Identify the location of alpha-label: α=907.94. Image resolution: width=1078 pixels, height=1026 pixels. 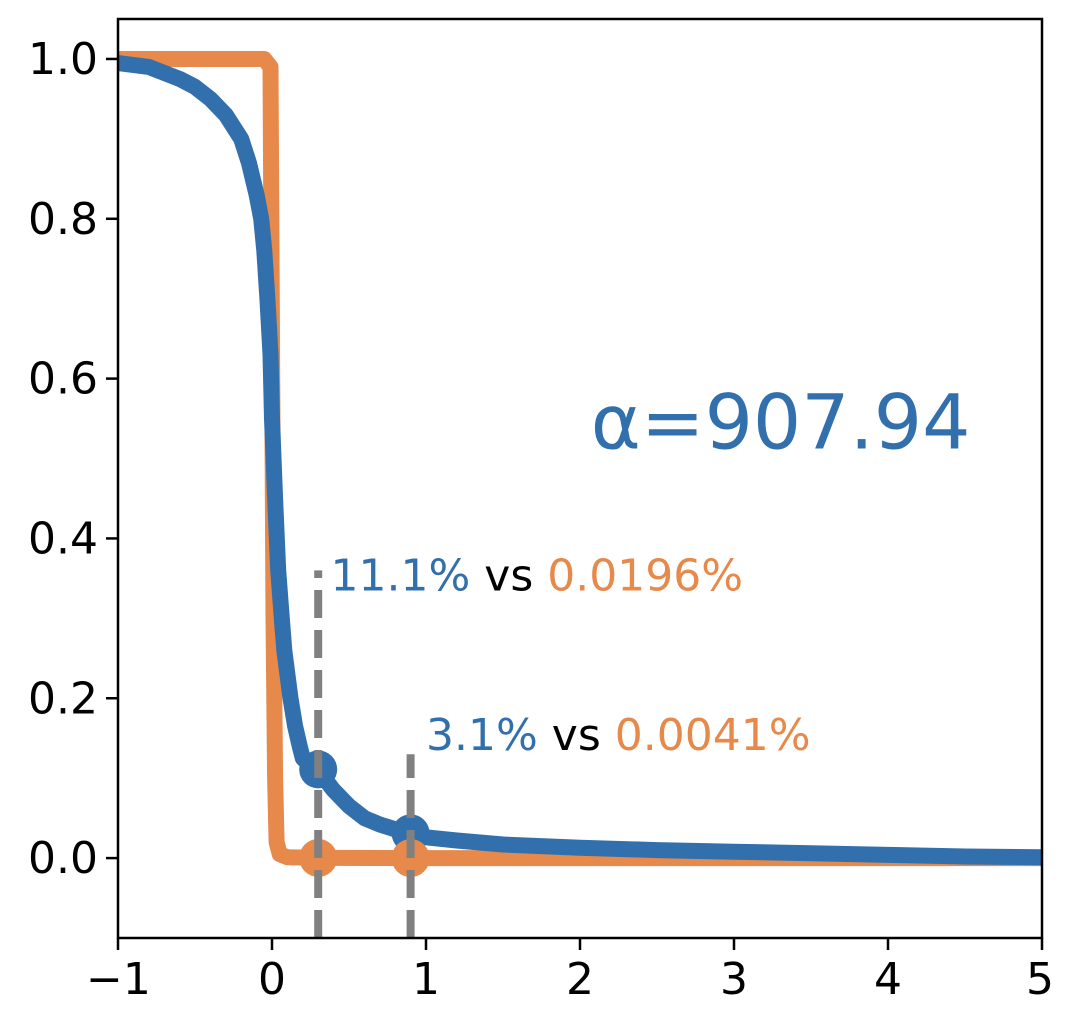
(781, 422).